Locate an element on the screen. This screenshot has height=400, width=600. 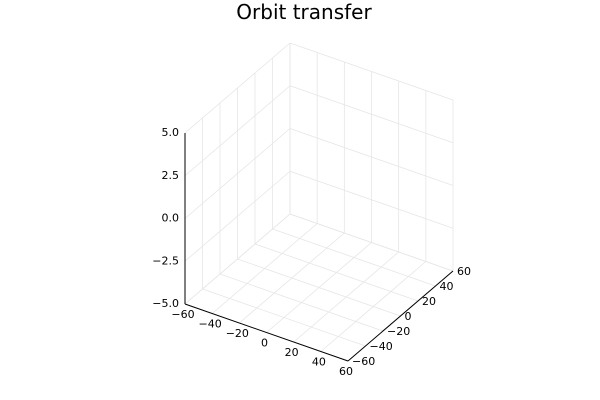
y-tick-label: 20 is located at coordinates (429, 301).